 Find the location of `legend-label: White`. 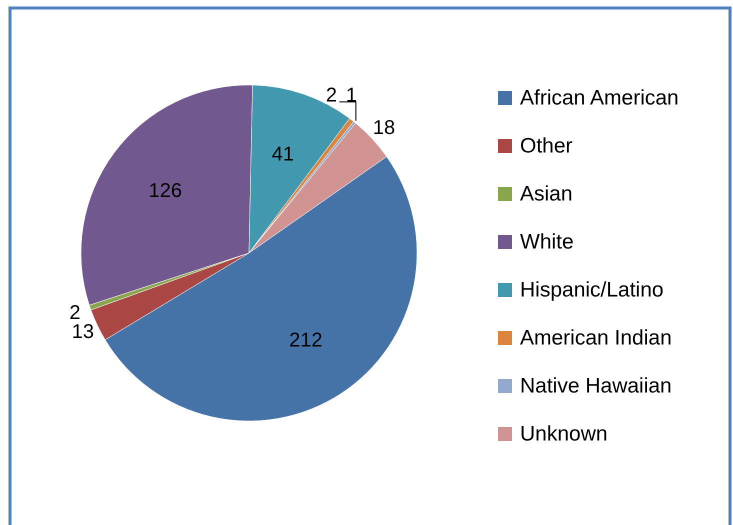

legend-label: White is located at coordinates (547, 242).